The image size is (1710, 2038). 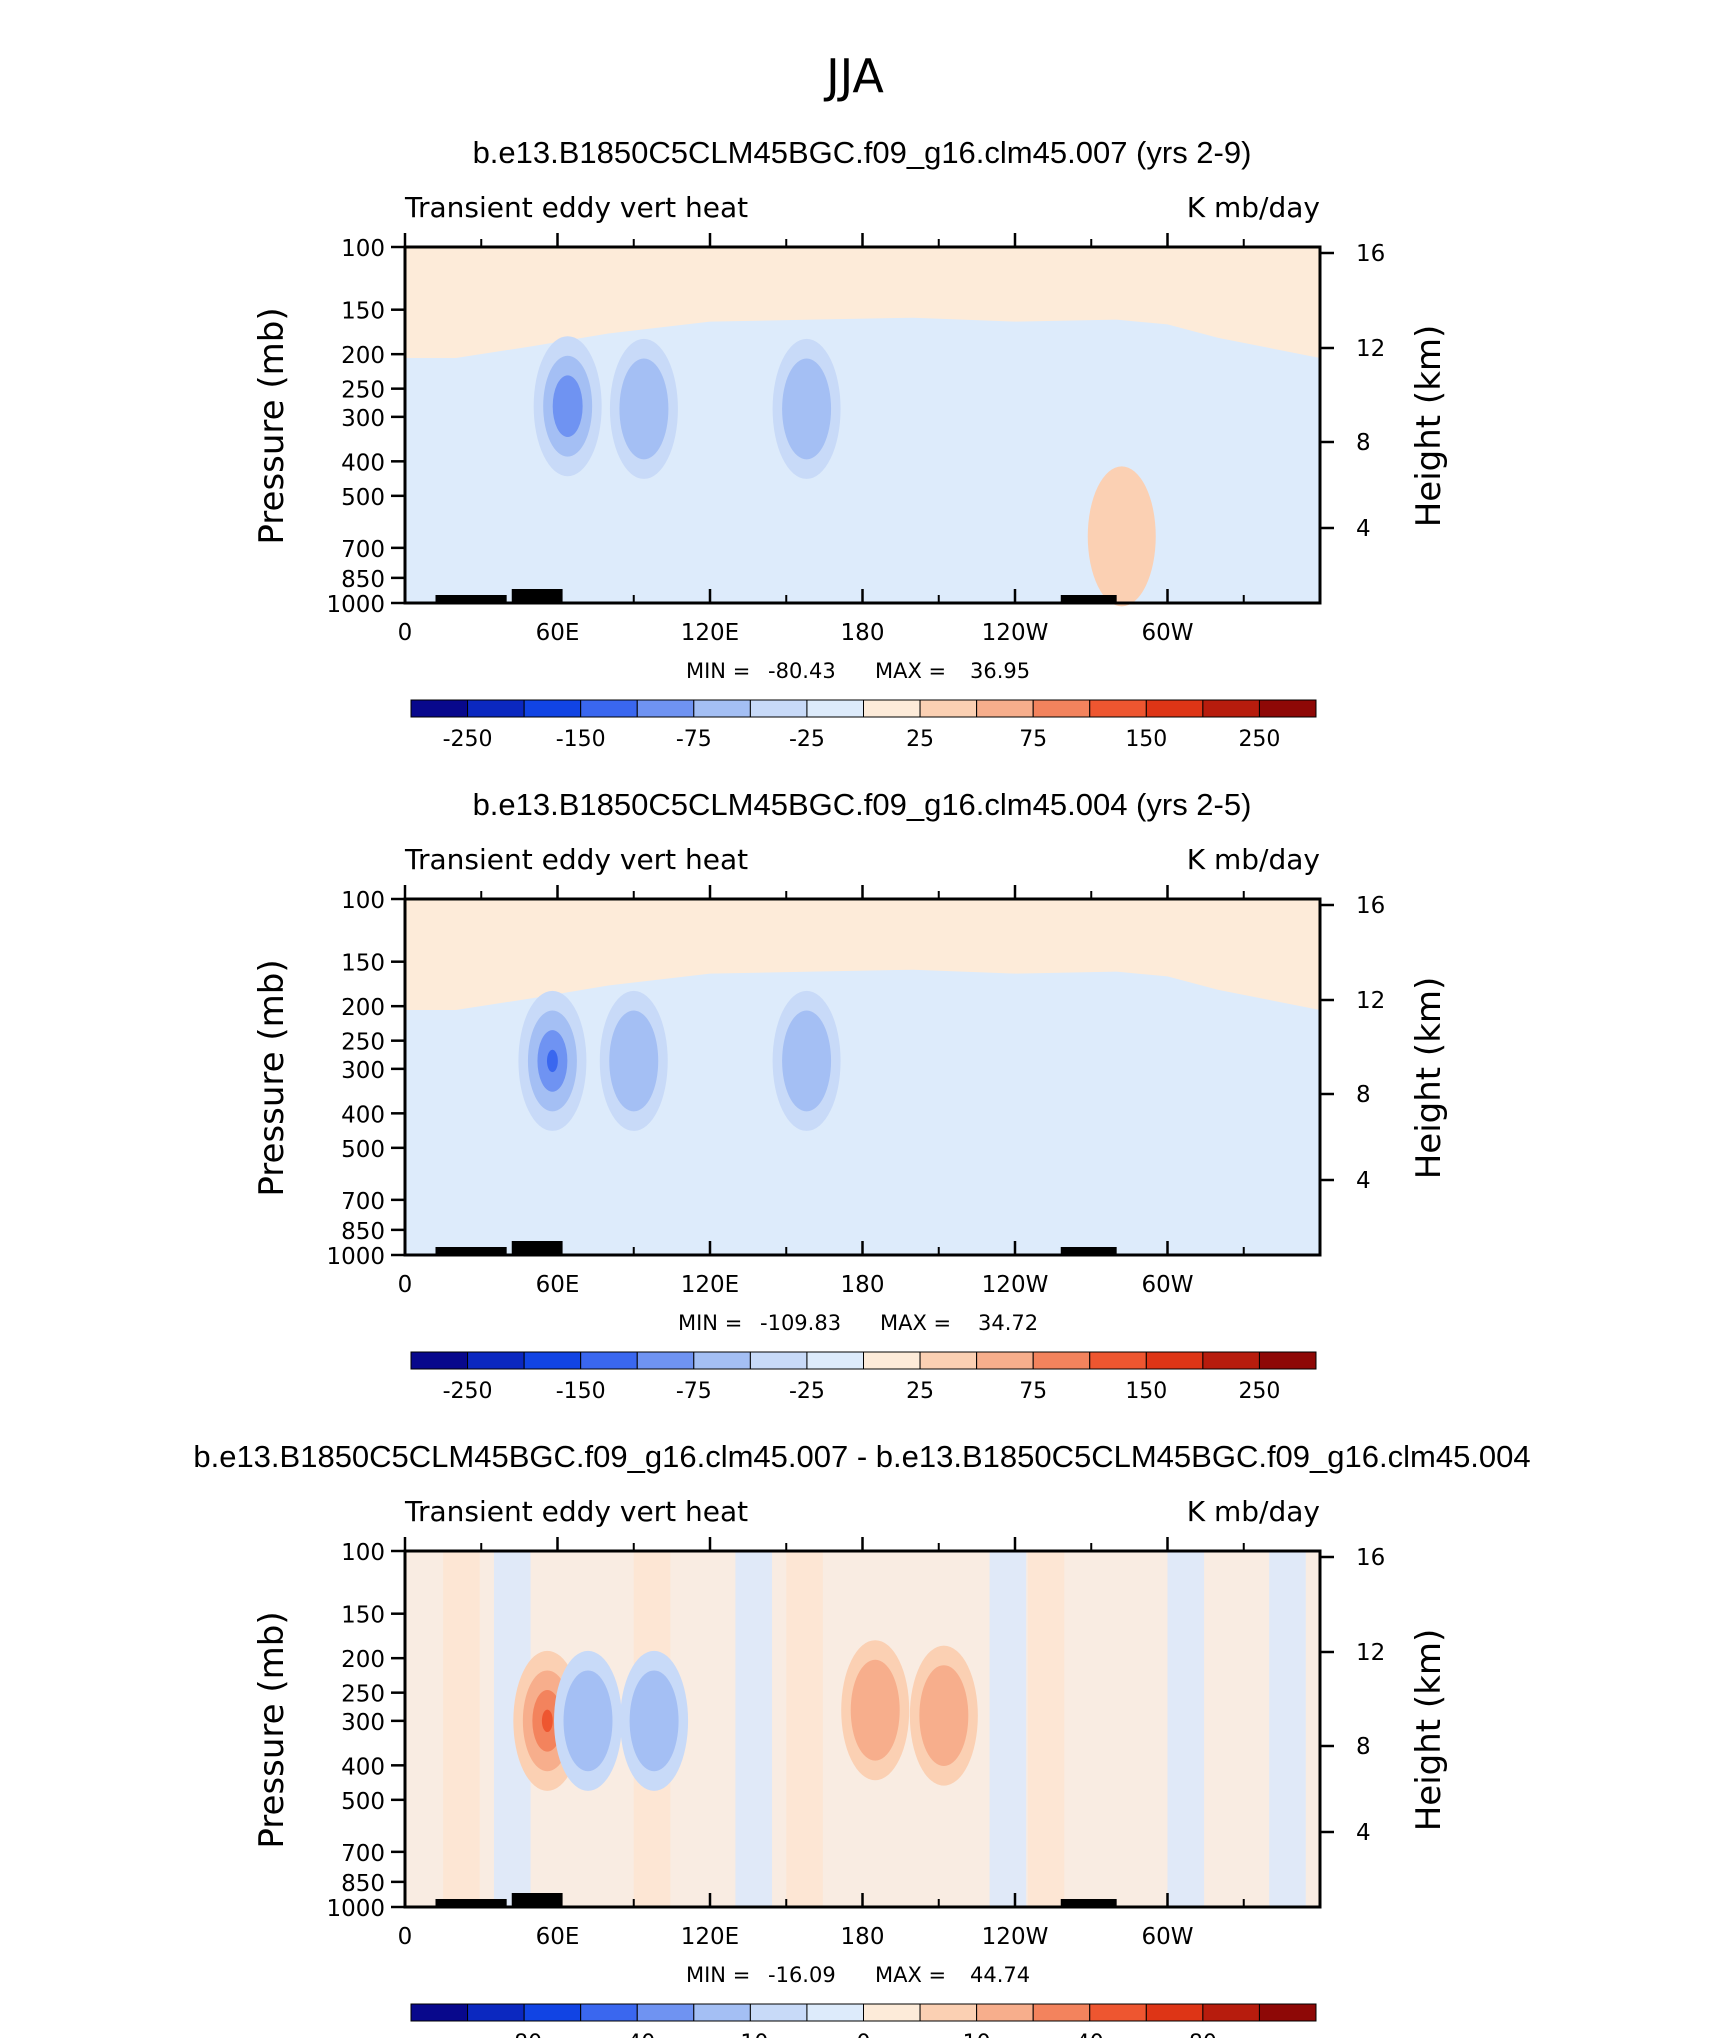 What do you see at coordinates (1370, 1653) in the screenshot?
I see `height-tick-label: 12` at bounding box center [1370, 1653].